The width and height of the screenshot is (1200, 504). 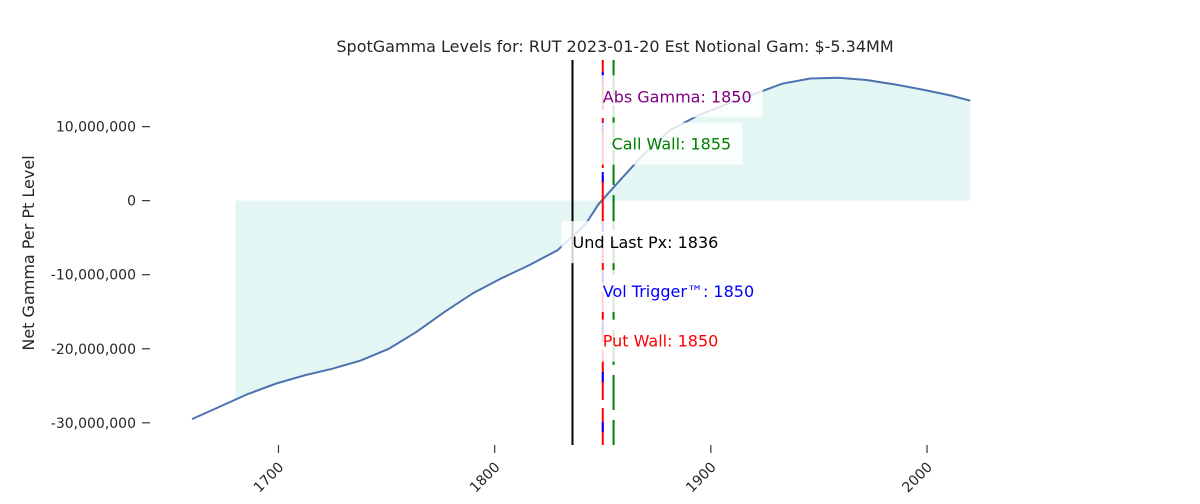 What do you see at coordinates (701, 478) in the screenshot?
I see `x-tick-label: 1900` at bounding box center [701, 478].